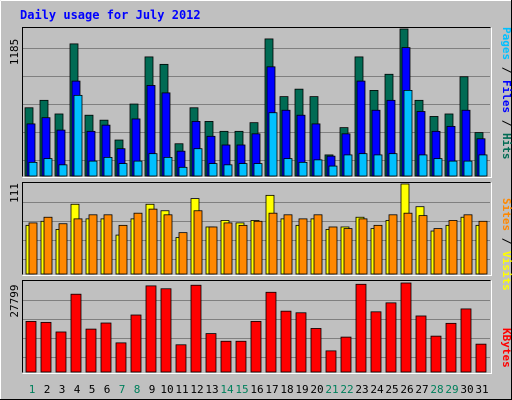 The image size is (512, 400). What do you see at coordinates (481, 389) in the screenshot?
I see `x-tick-day-31: 31` at bounding box center [481, 389].